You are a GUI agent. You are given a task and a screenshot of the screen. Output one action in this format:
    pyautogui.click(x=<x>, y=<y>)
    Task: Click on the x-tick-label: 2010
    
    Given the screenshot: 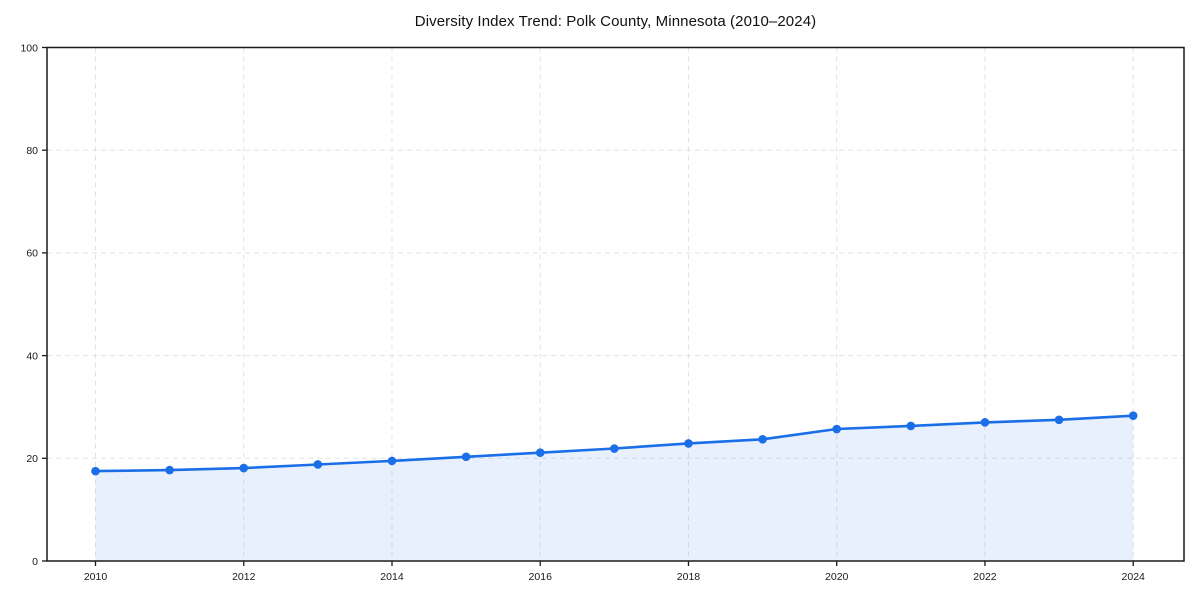 What is the action you would take?
    pyautogui.click(x=96, y=577)
    